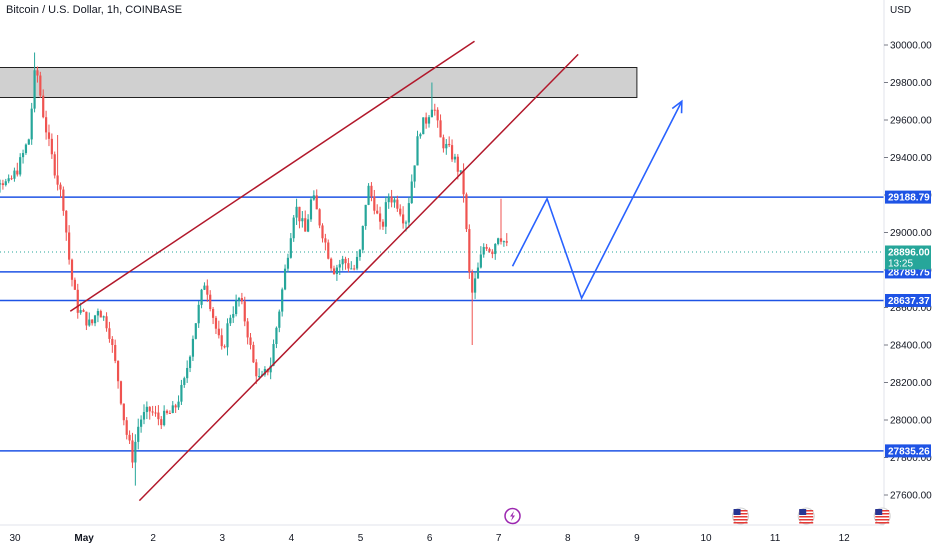  I want to click on resistance-zone, so click(319, 82).